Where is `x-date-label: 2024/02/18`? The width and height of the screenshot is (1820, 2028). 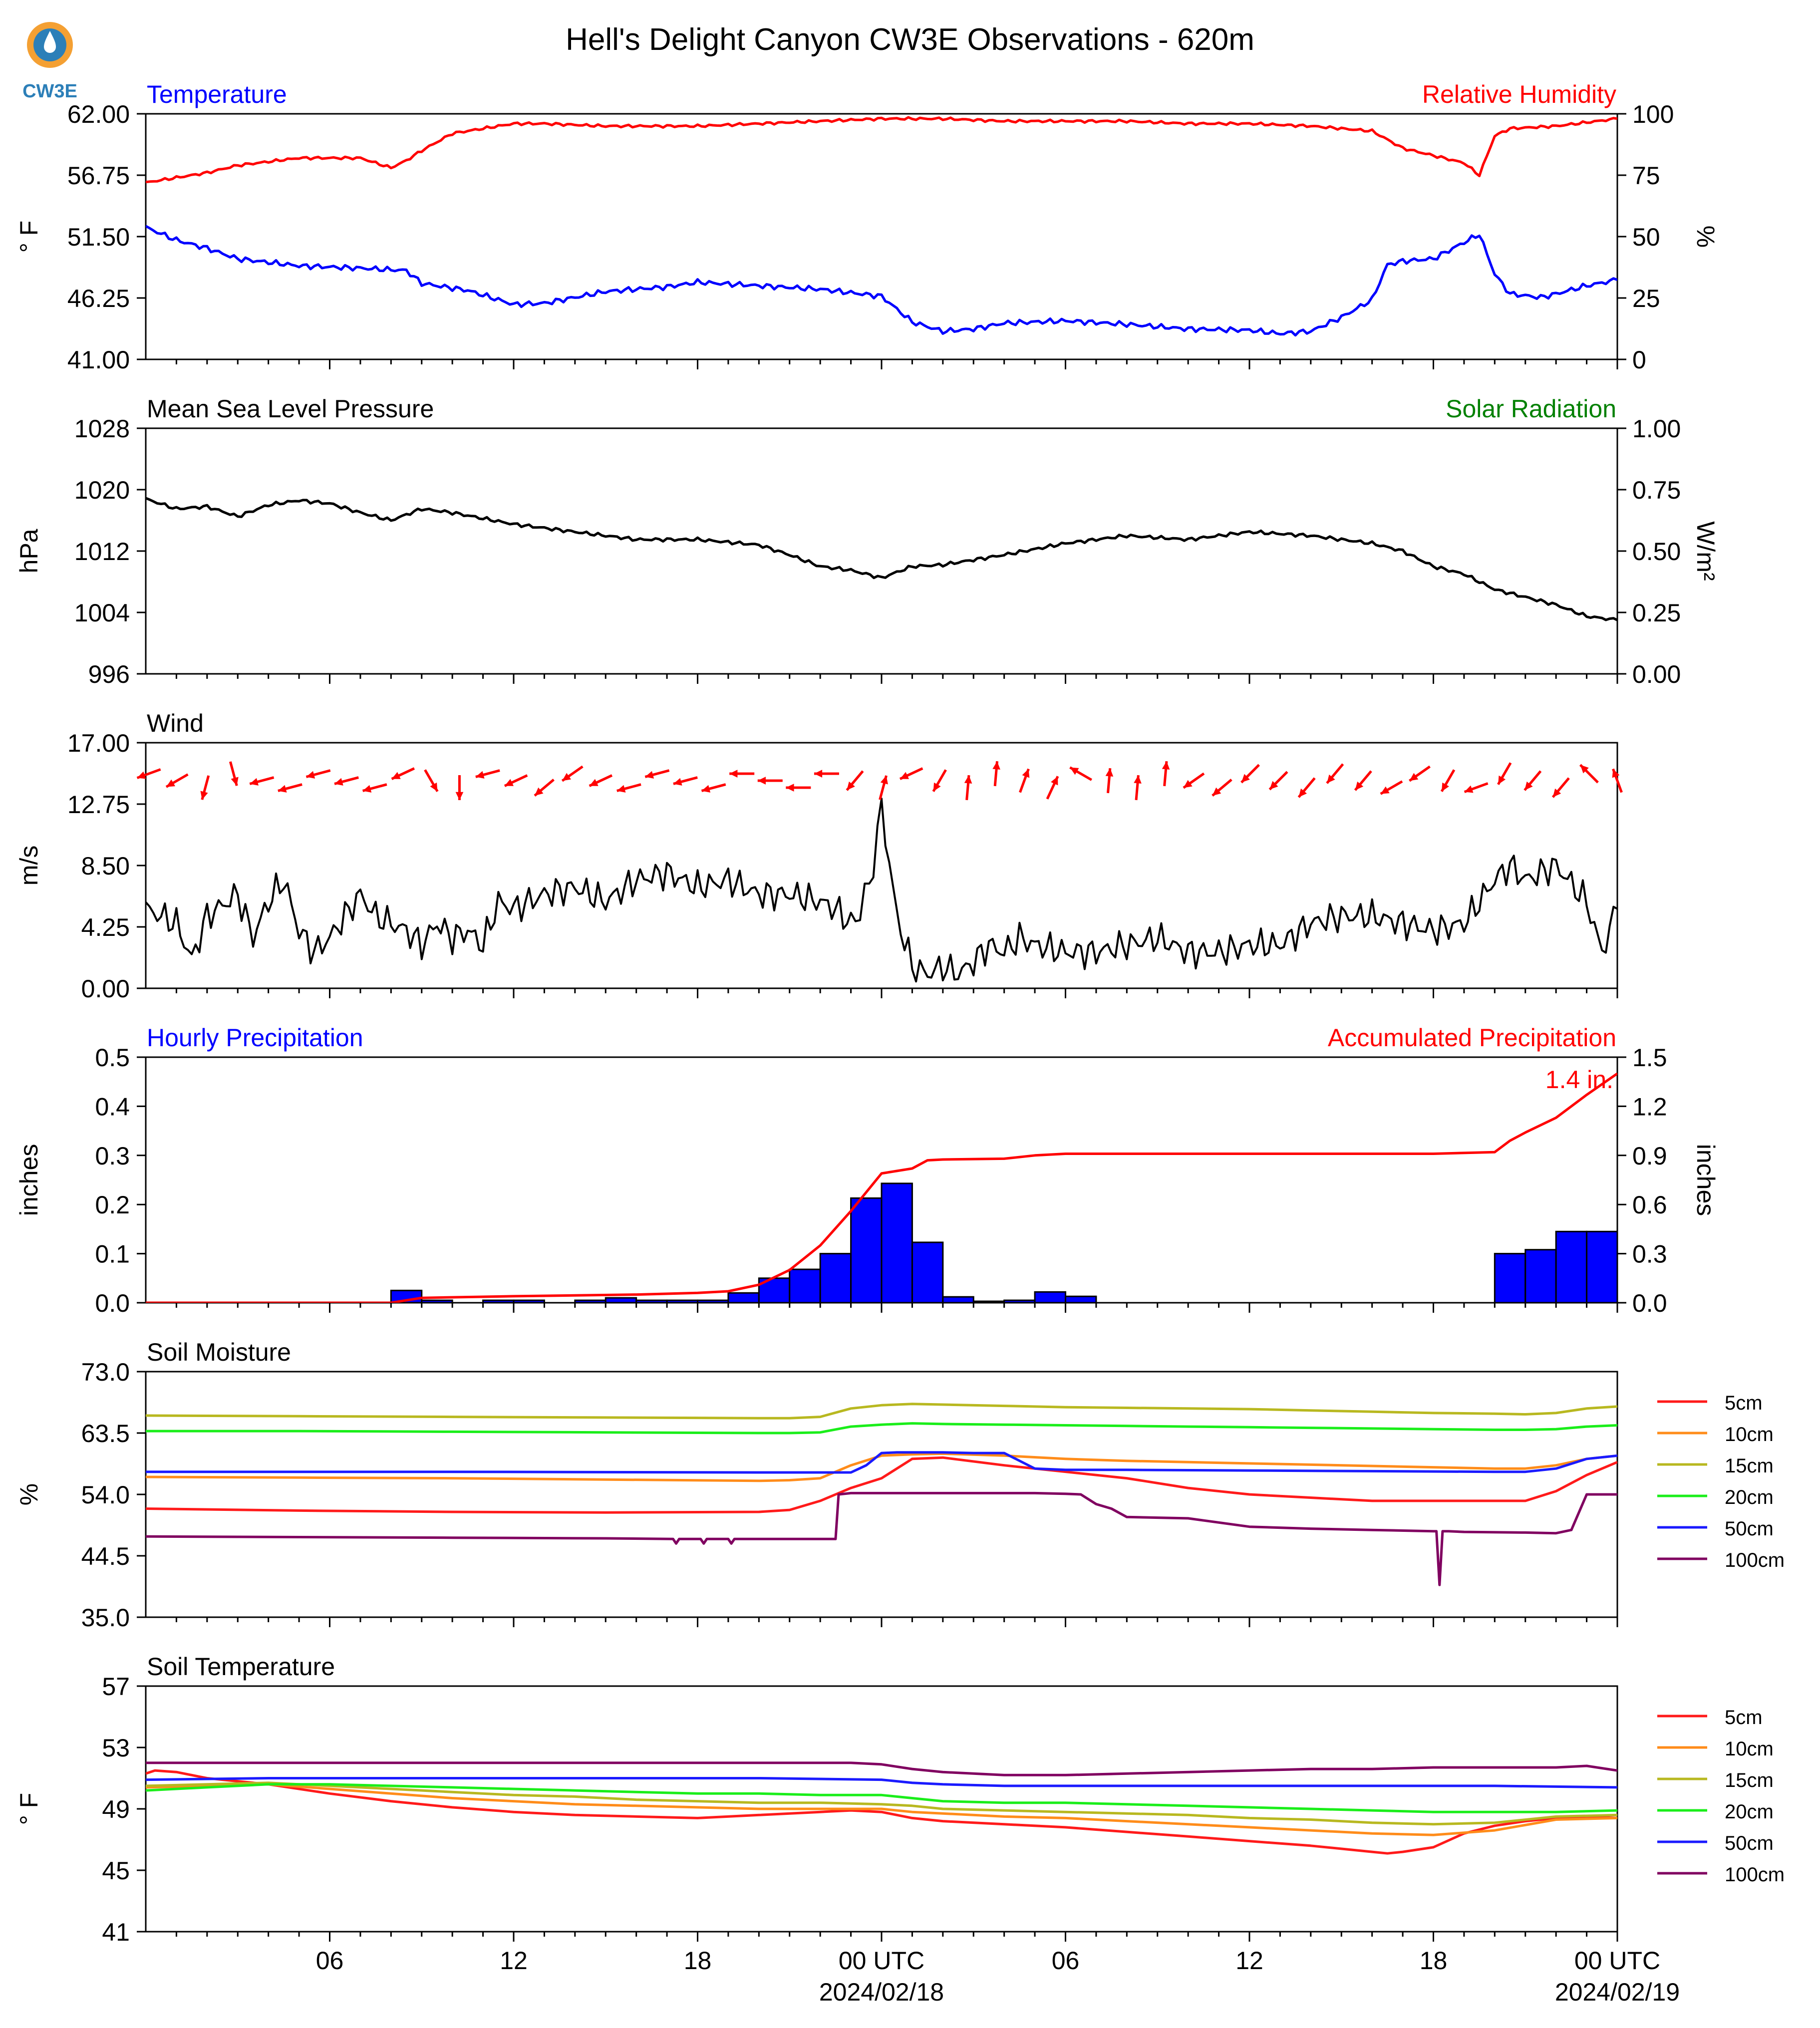 x-date-label: 2024/02/18 is located at coordinates (881, 1992).